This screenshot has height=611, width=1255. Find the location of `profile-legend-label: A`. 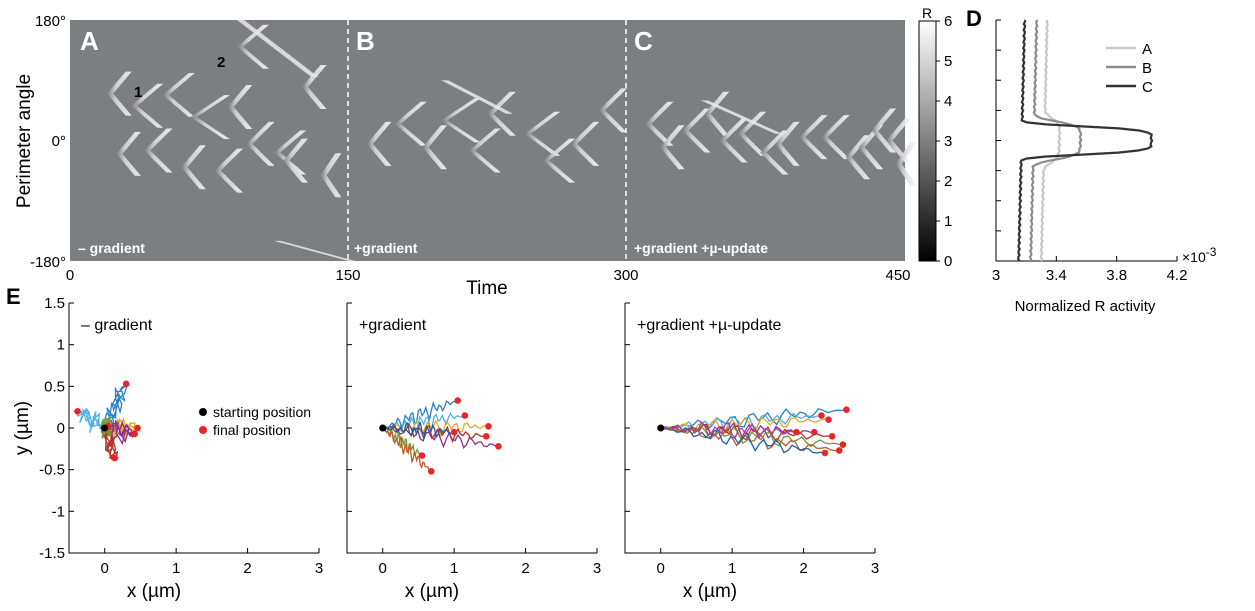

profile-legend-label: A is located at coordinates (1147, 49).